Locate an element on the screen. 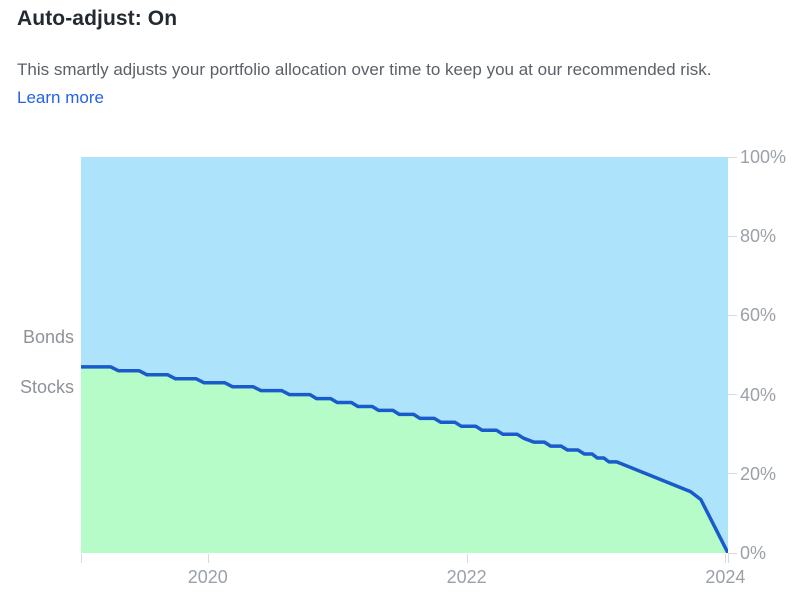  y-axis-label: 0% is located at coordinates (753, 553).